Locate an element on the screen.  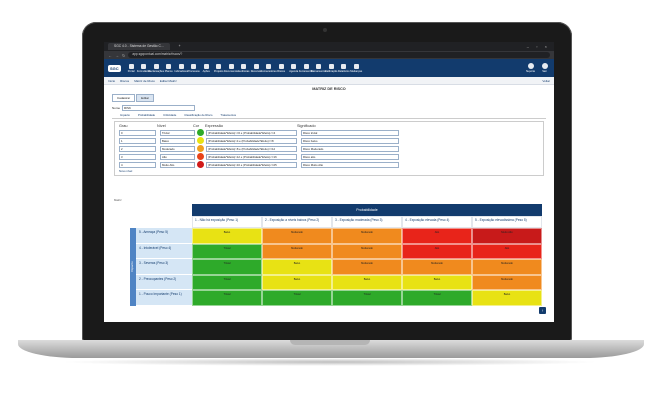
add-level-button: Novo nível is located at coordinates (126, 171).